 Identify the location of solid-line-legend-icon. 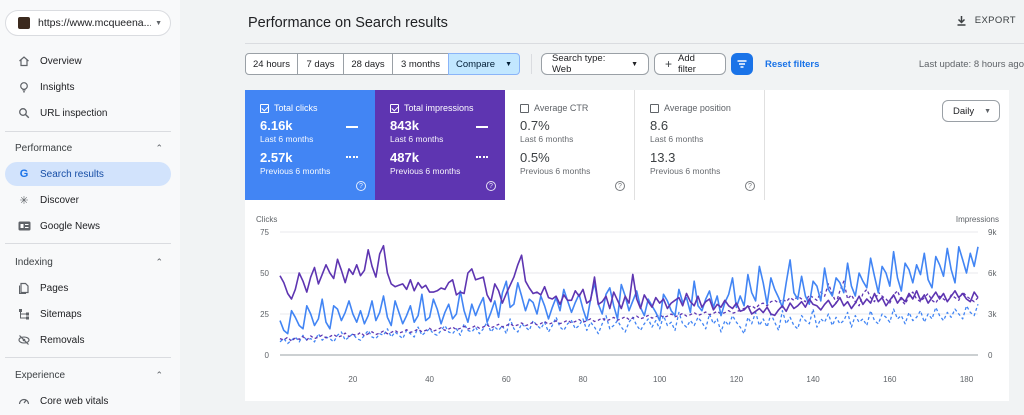
(352, 127).